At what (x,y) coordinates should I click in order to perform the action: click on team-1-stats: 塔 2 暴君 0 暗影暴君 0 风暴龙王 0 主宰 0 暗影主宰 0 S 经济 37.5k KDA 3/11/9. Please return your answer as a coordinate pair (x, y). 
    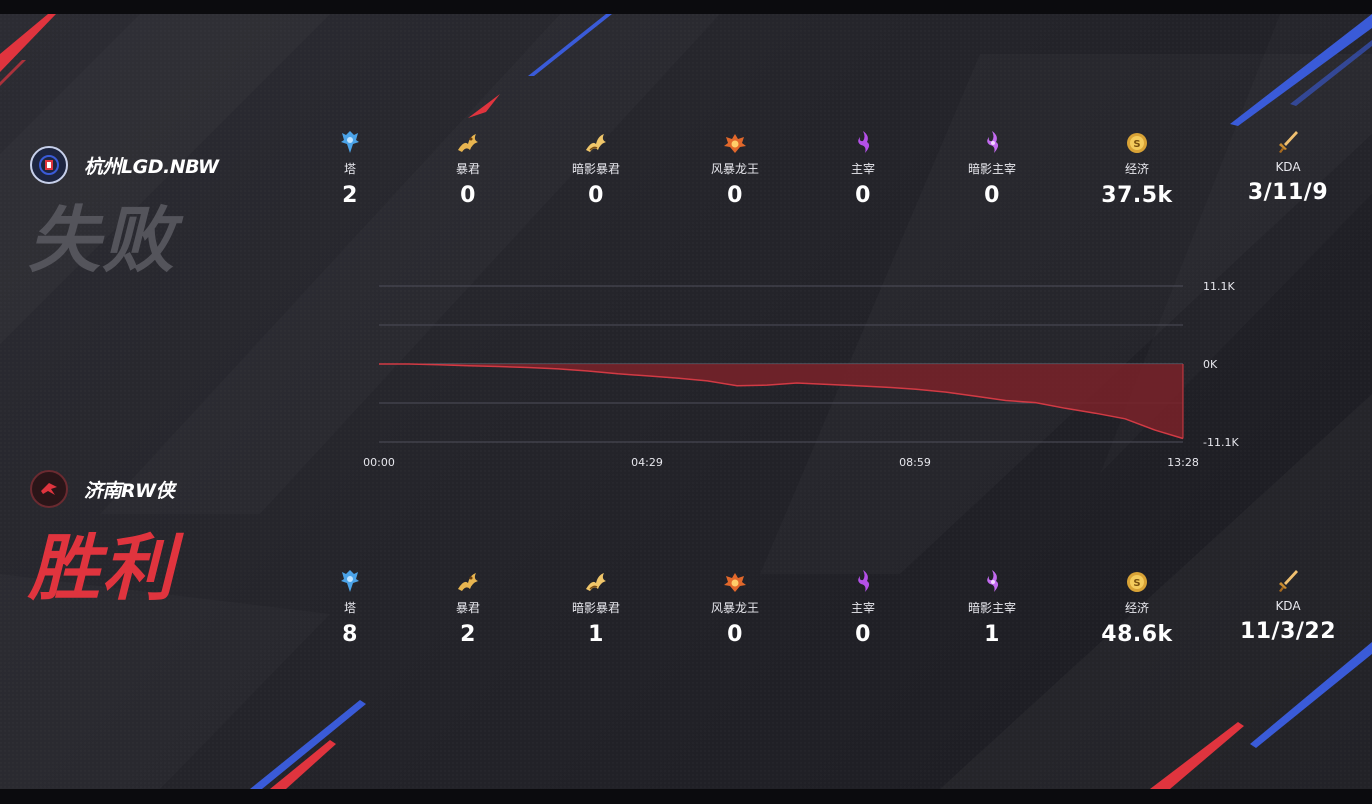
    Looking at the image, I should click on (825, 173).